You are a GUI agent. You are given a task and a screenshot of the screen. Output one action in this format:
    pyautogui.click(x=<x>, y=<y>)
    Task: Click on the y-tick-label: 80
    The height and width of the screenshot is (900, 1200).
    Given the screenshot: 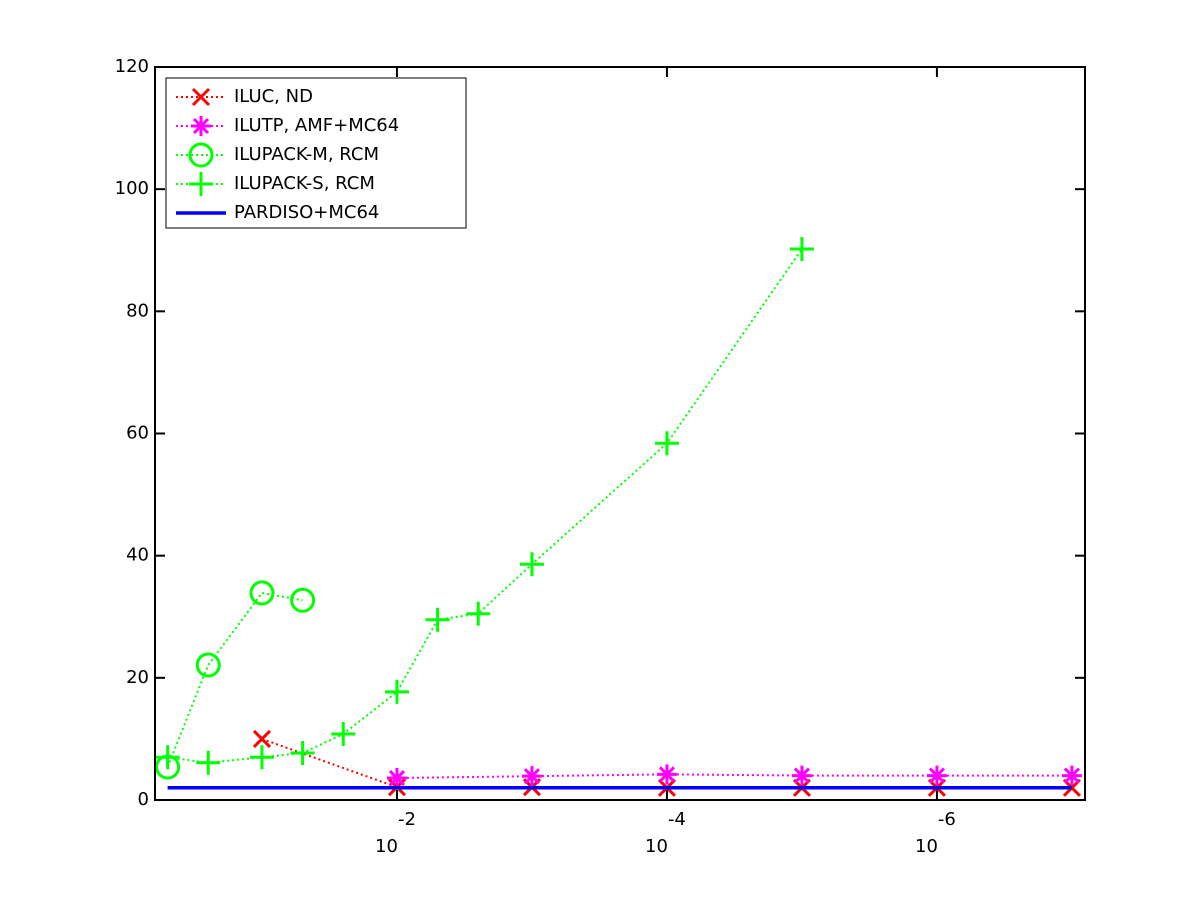 What is the action you would take?
    pyautogui.click(x=137, y=310)
    